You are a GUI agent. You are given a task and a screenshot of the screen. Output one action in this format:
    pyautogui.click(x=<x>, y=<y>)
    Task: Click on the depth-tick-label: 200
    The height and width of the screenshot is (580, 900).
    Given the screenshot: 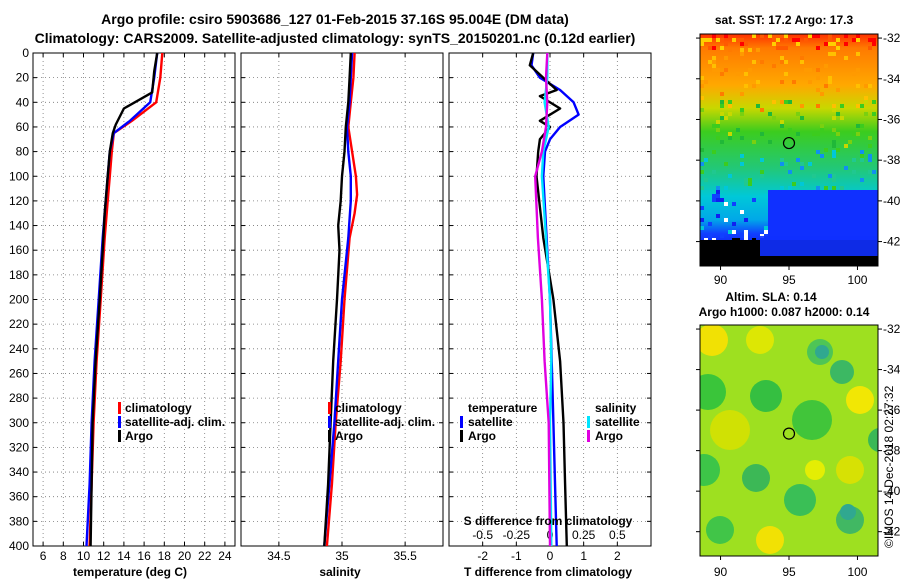 What is the action you would take?
    pyautogui.click(x=19, y=300)
    